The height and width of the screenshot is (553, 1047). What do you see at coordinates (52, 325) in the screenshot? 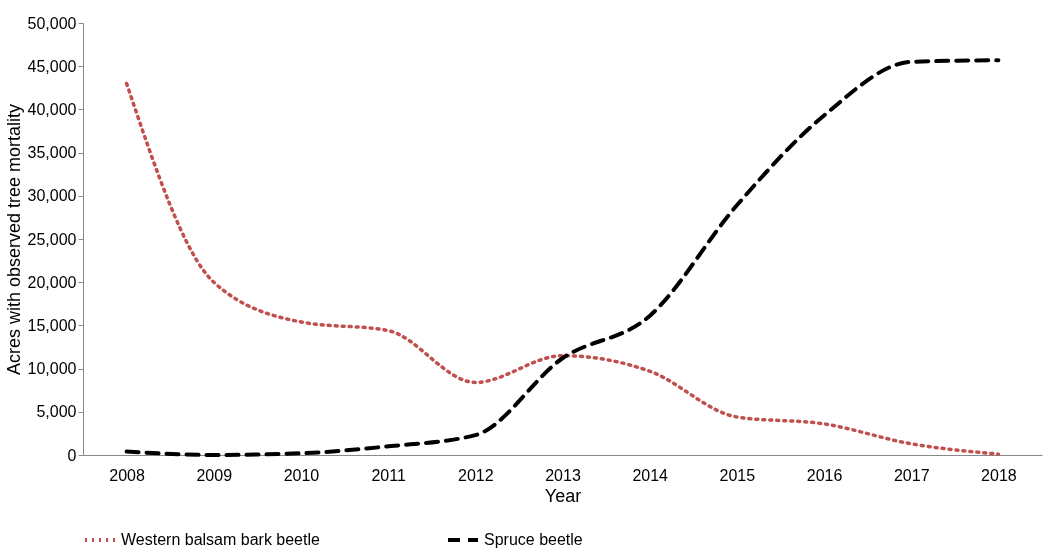
I see `y-tick-label: 15,000` at bounding box center [52, 325].